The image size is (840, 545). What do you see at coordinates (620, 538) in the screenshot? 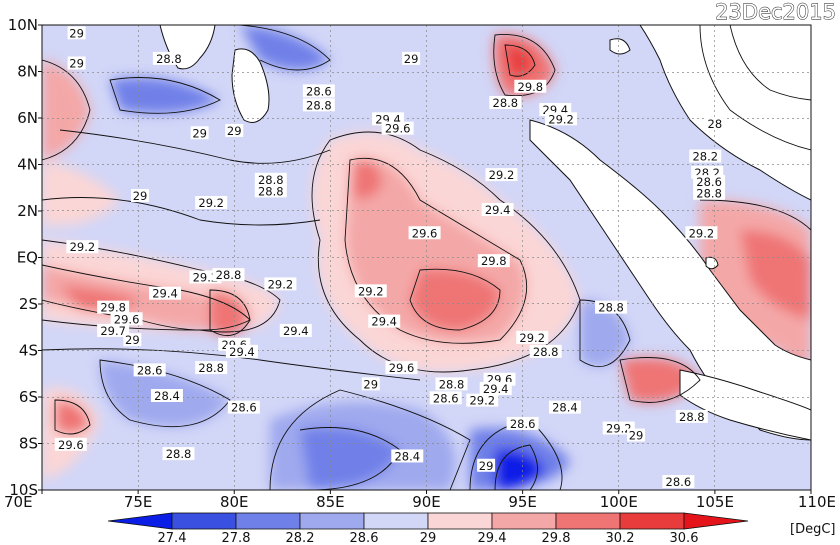
I see `colorbar-tick-label: 30.2` at bounding box center [620, 538].